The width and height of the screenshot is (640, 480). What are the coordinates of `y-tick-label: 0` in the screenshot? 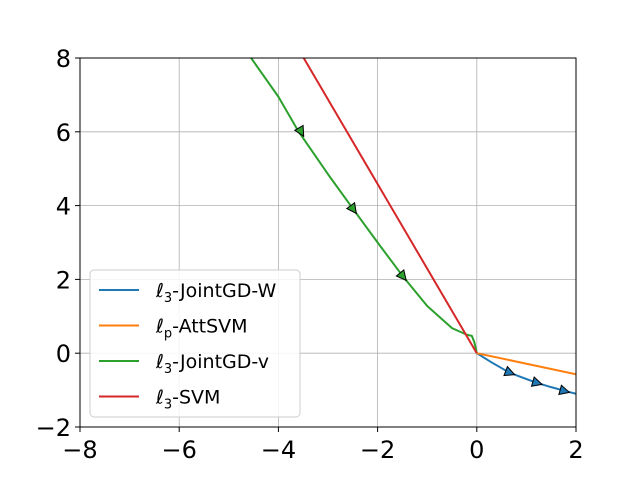 It's located at (63, 354).